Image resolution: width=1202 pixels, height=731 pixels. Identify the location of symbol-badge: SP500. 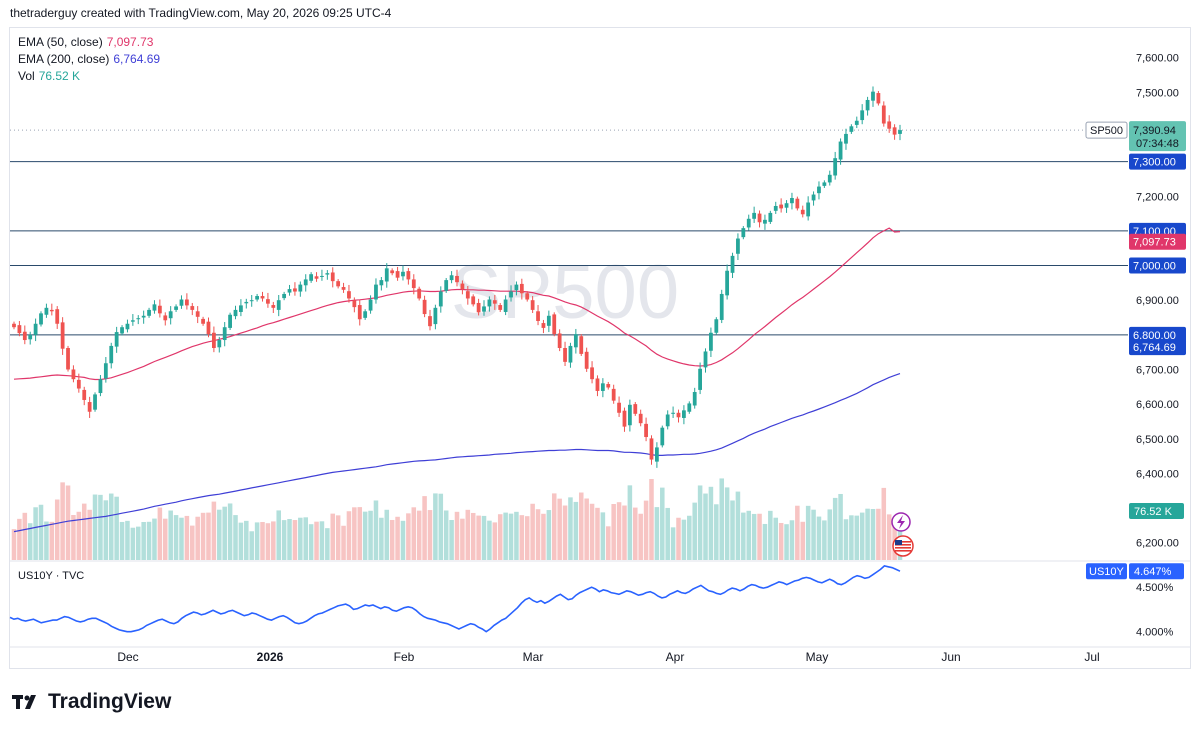
(1106, 130).